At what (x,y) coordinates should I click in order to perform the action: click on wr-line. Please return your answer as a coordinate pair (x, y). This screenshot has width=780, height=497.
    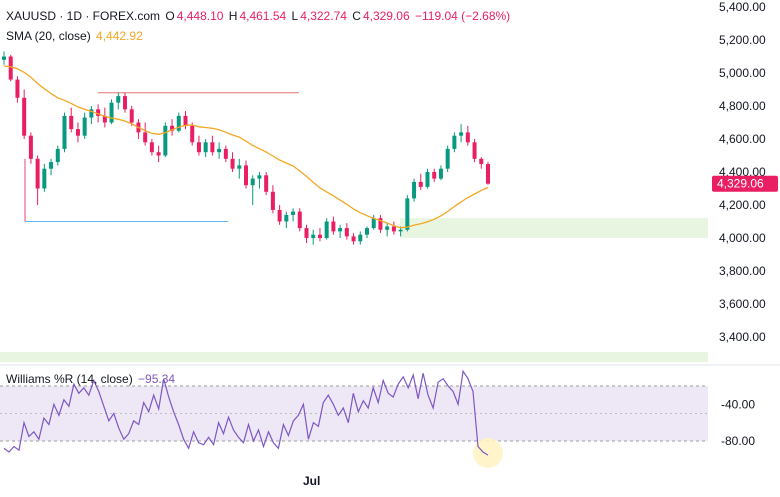
    Looking at the image, I should click on (246, 412).